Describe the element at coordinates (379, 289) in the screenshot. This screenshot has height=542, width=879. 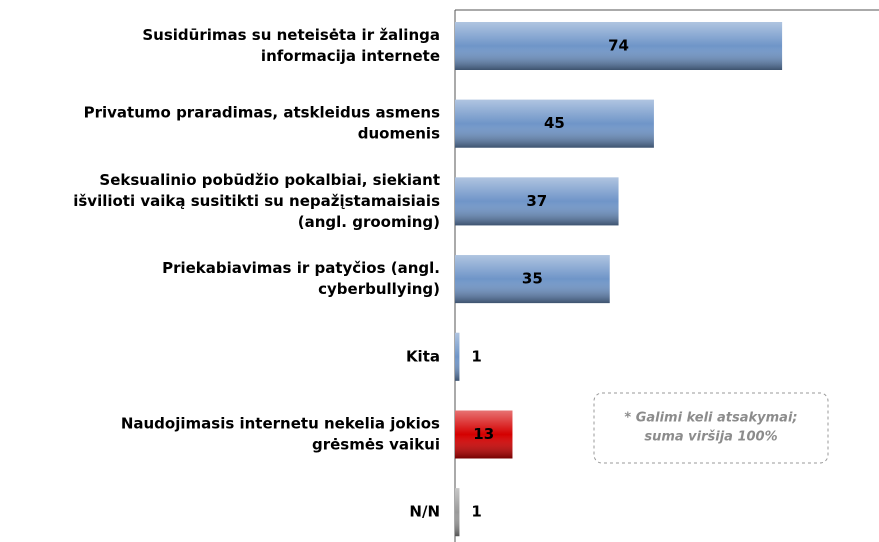
I see `category-label: cyberbullying)` at that location.